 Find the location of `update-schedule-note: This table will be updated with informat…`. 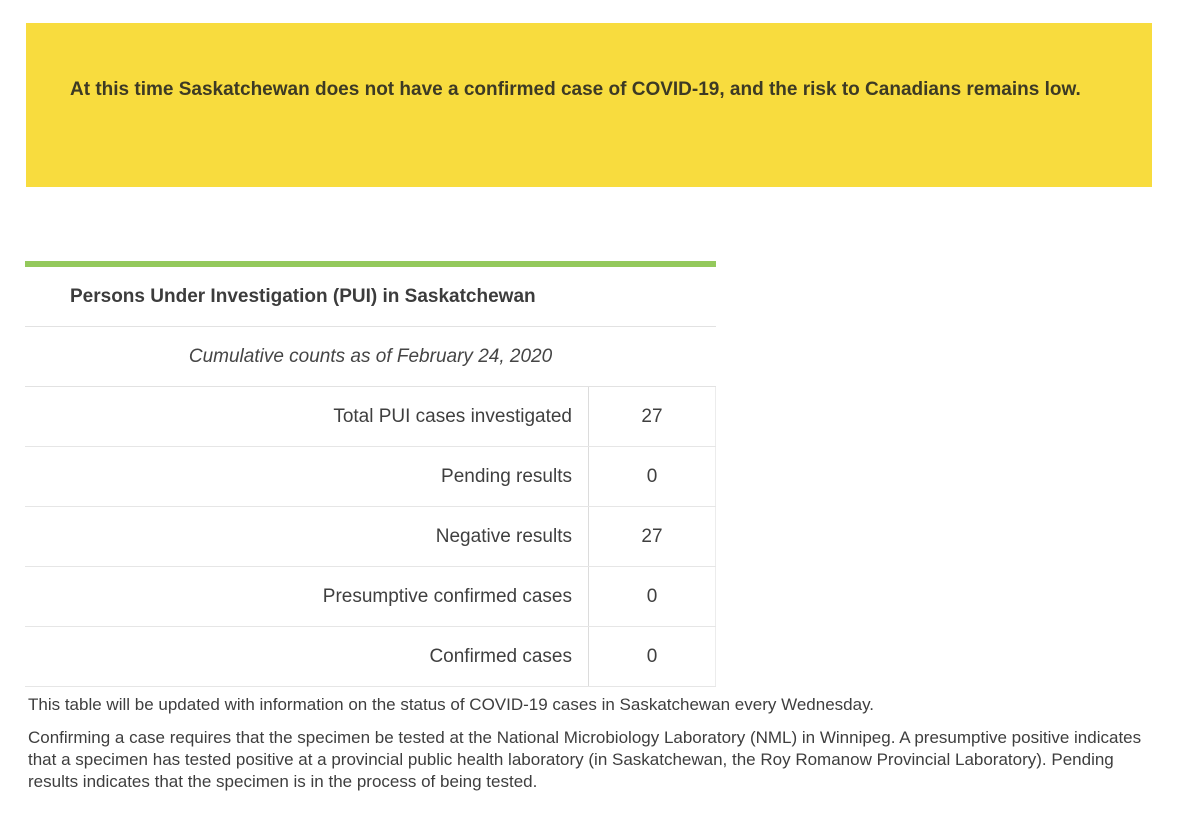

update-schedule-note: This table will be updated with informat… is located at coordinates (451, 704).